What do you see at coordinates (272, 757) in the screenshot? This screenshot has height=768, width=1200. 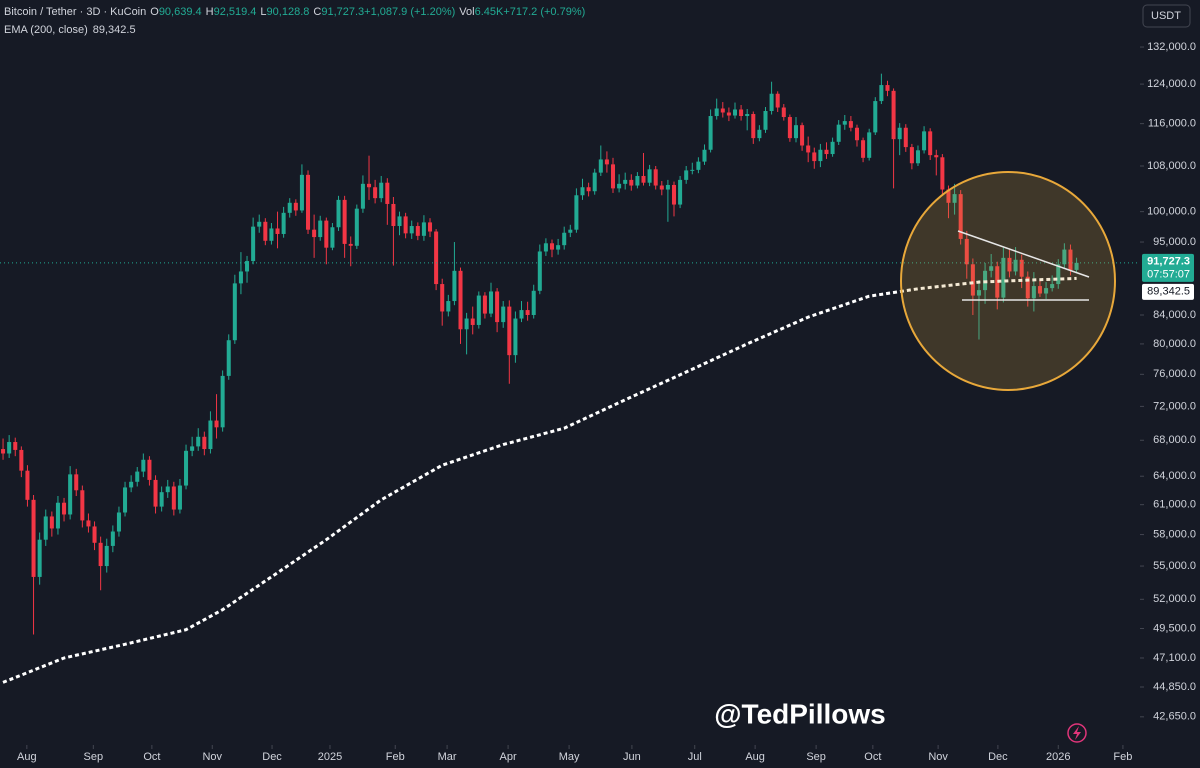 I see `x-tick-label: Dec` at bounding box center [272, 757].